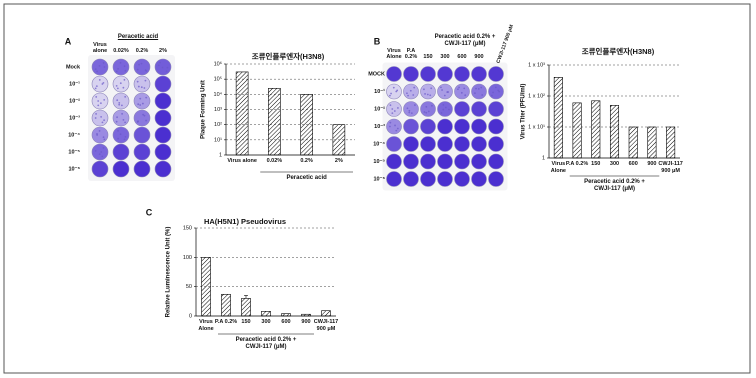 This screenshot has height=378, width=756. What do you see at coordinates (187, 228) in the screenshot?
I see `y-tick-label: 150` at bounding box center [187, 228].